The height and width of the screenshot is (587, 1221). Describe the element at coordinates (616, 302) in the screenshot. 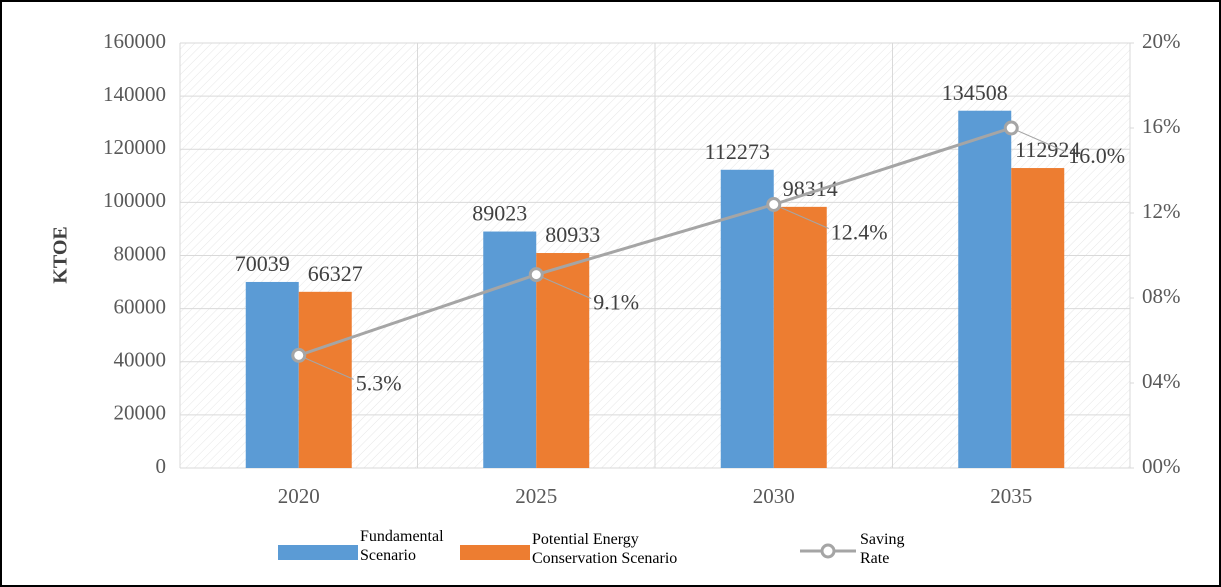

I see `data-label: 9.1%` at that location.